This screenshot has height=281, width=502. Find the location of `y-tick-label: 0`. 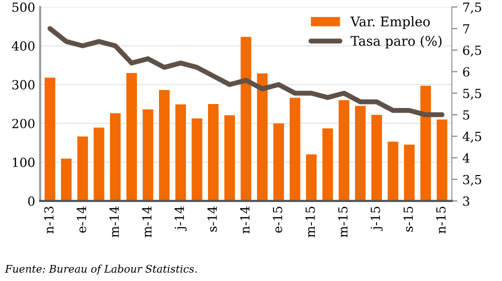

y-tick-label: 0 is located at coordinates (31, 201).